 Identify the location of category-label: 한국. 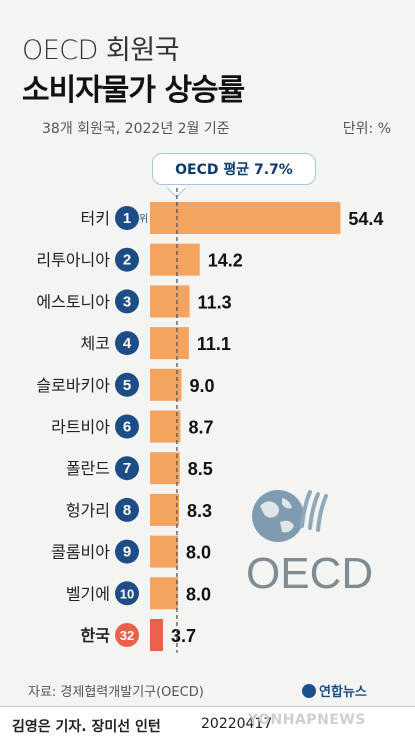
(96, 635).